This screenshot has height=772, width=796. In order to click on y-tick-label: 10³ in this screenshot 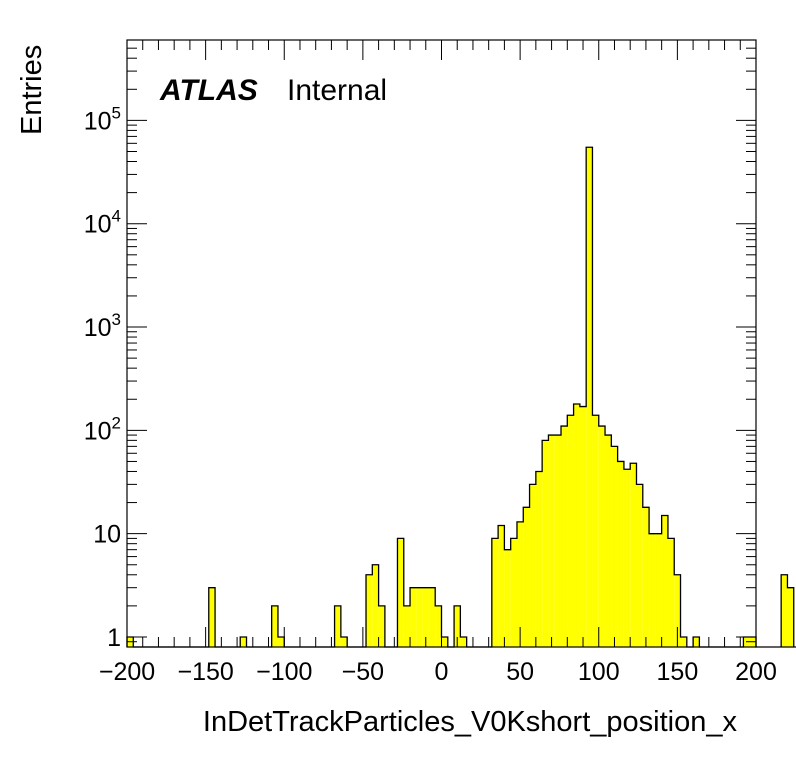, I will do `click(102, 326)`.